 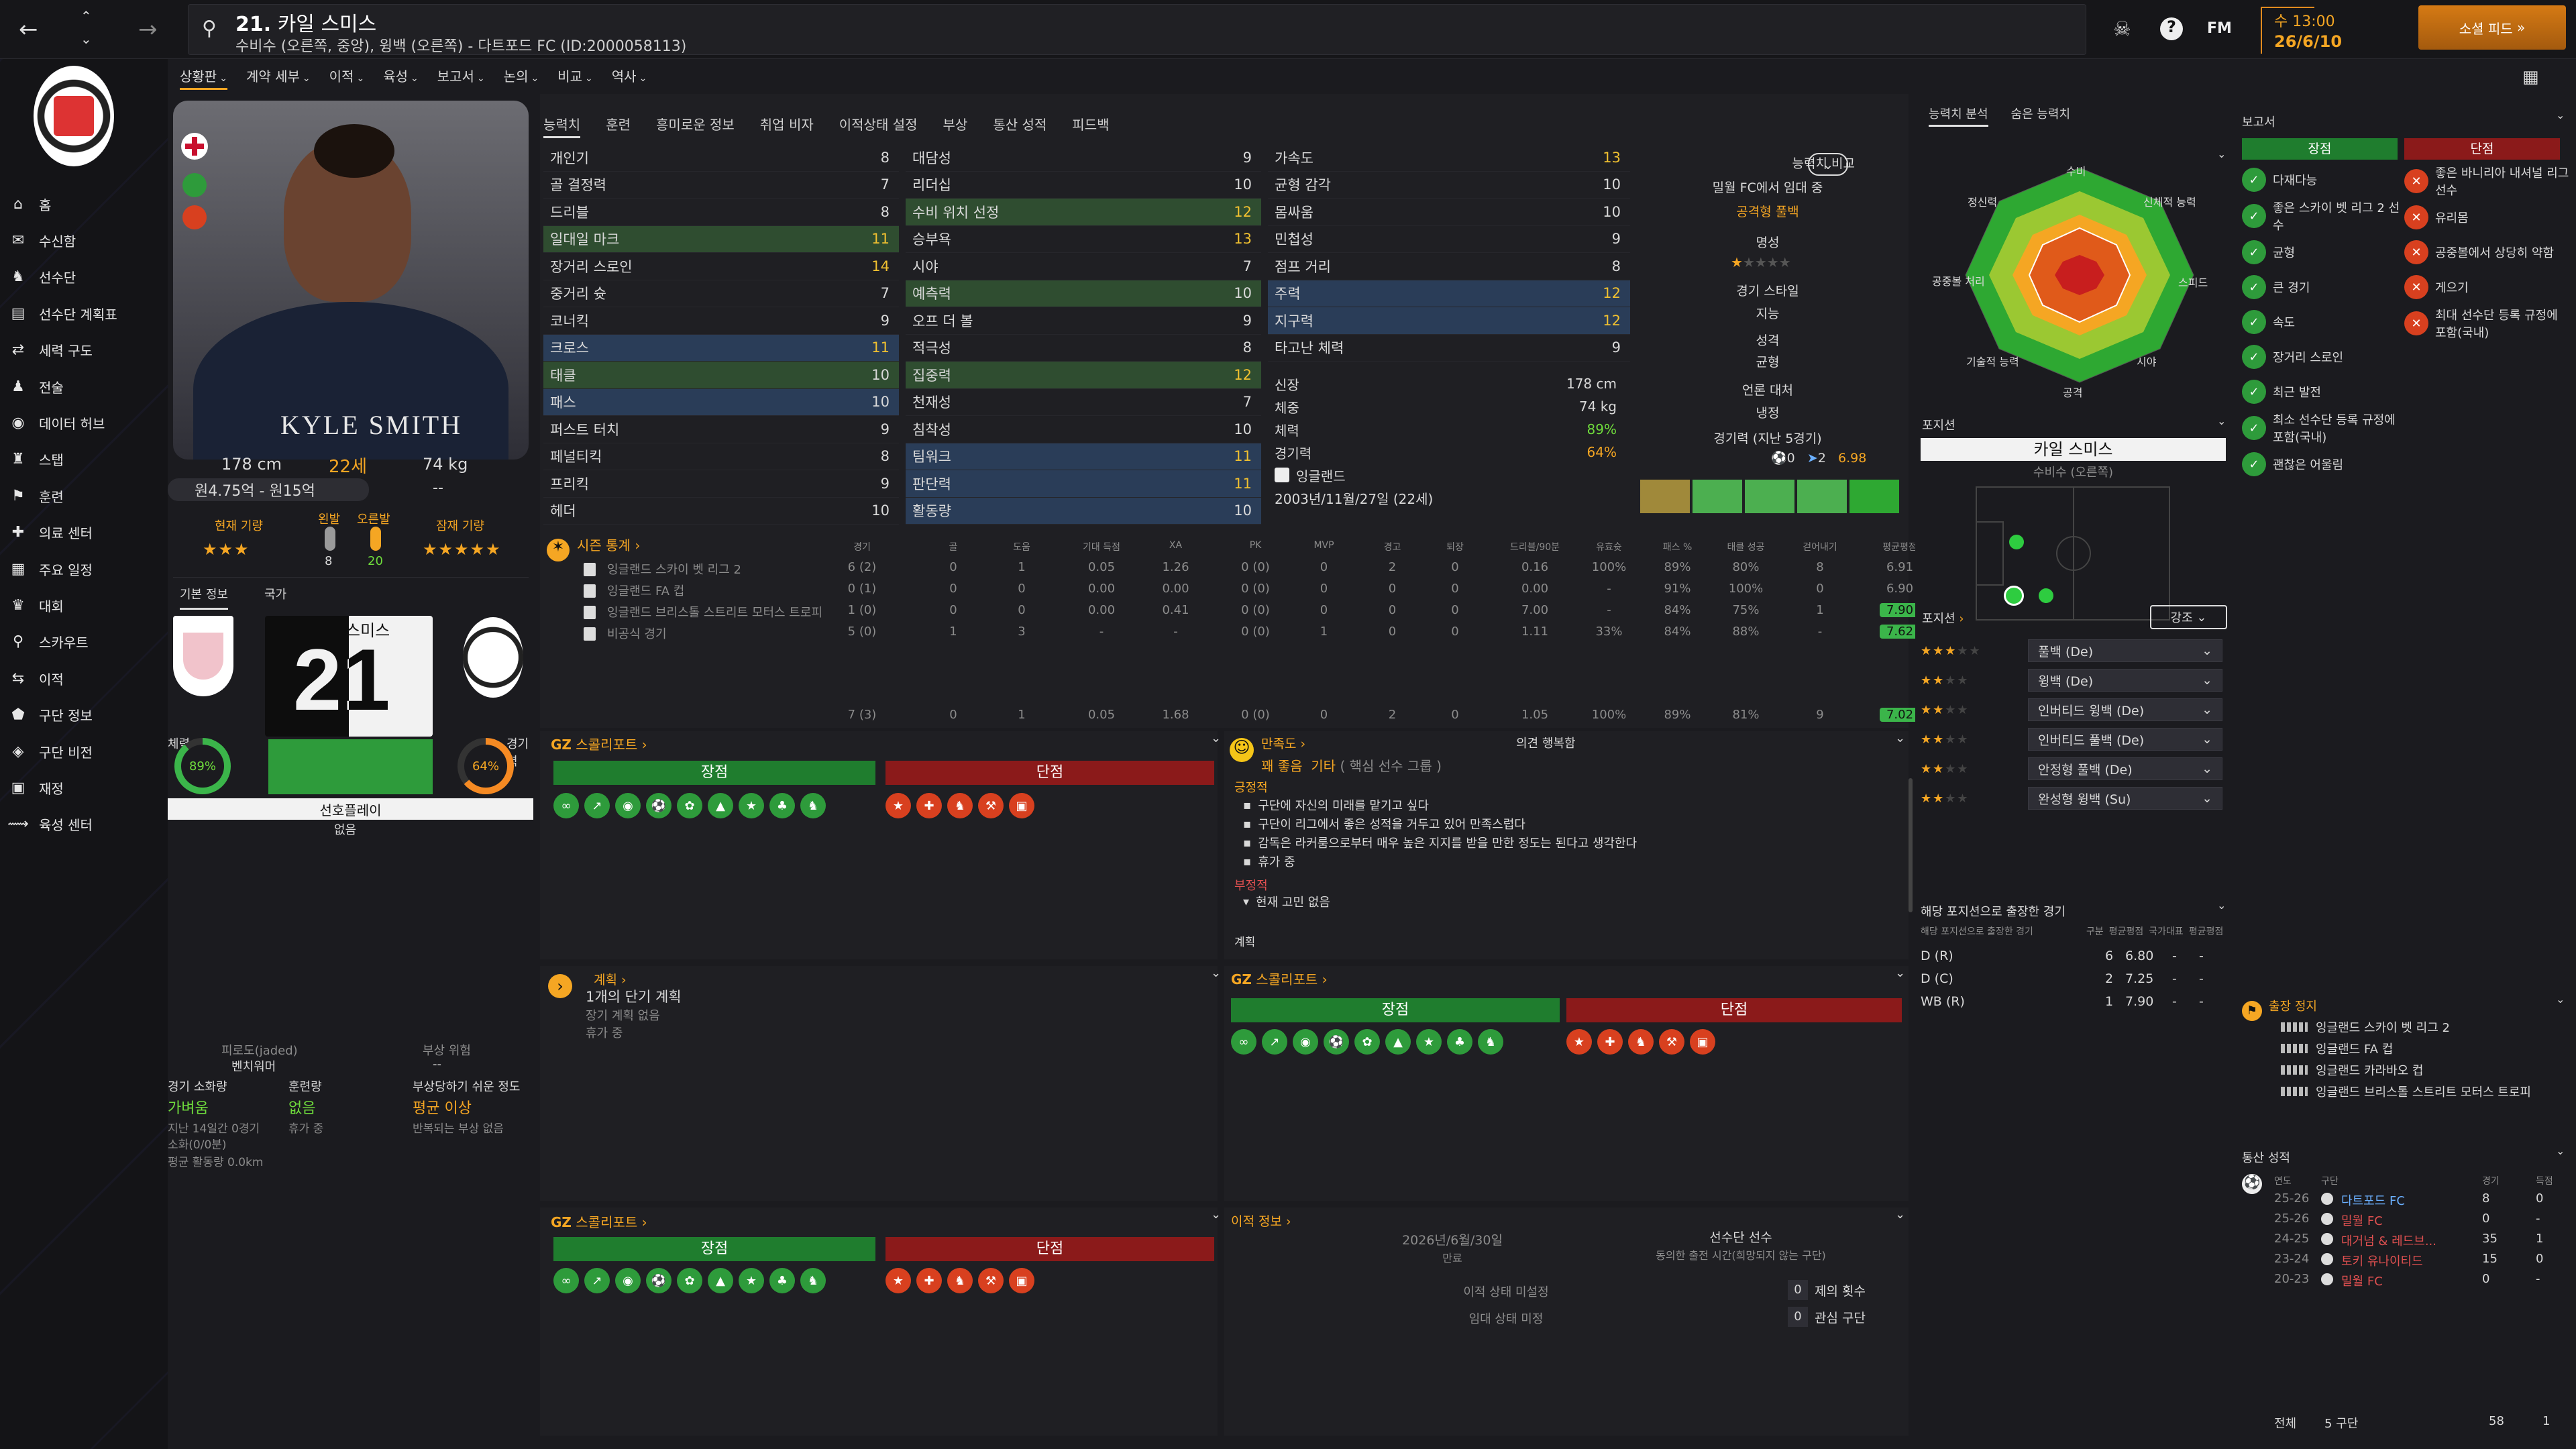 What do you see at coordinates (562, 126) in the screenshot?
I see `attr-tab-0: 능력치` at bounding box center [562, 126].